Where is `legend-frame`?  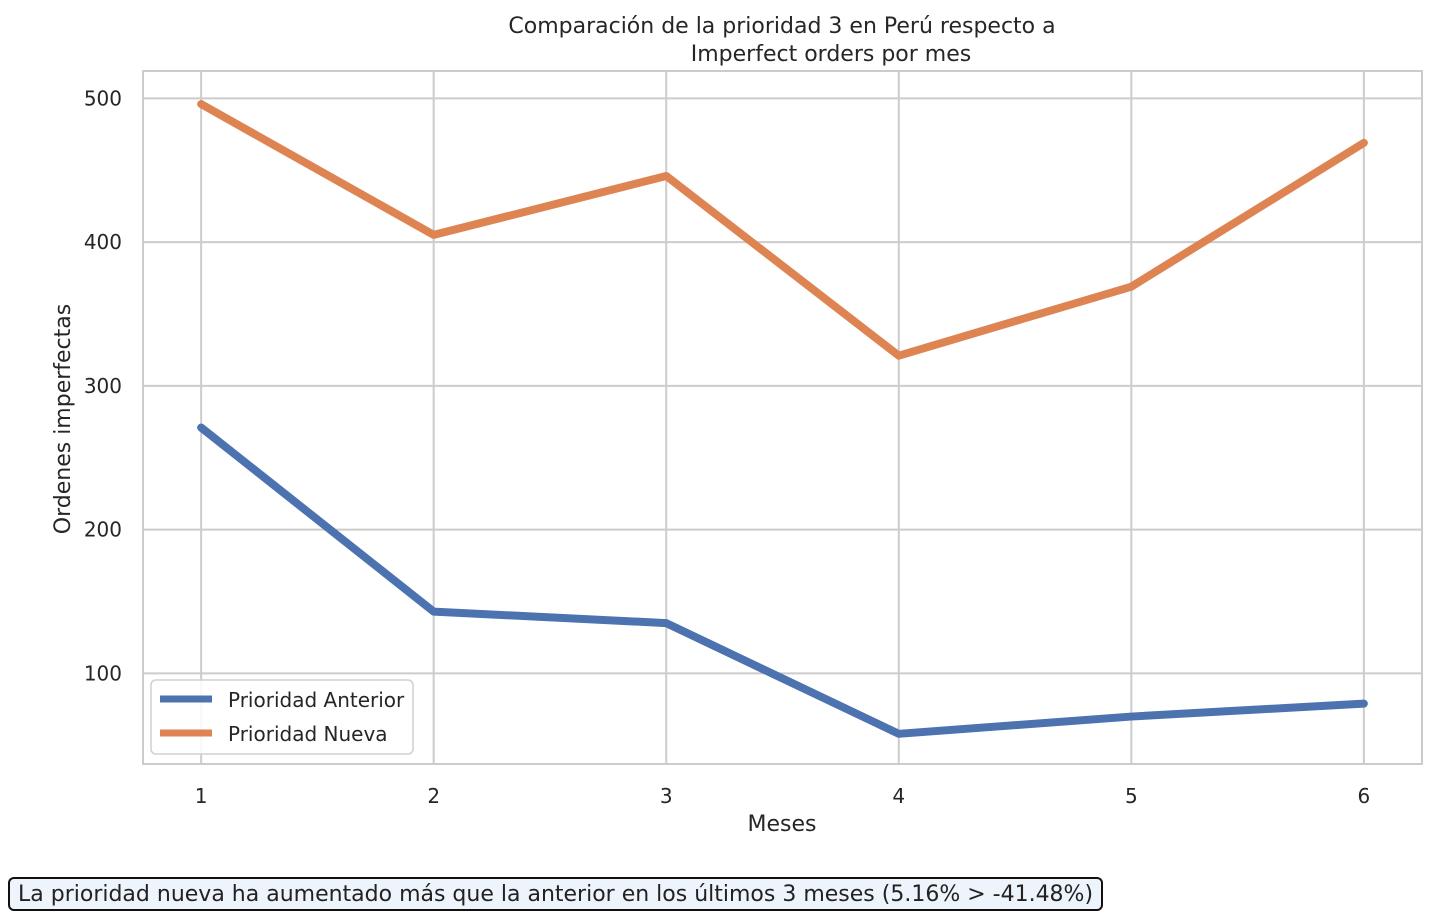 legend-frame is located at coordinates (282, 717).